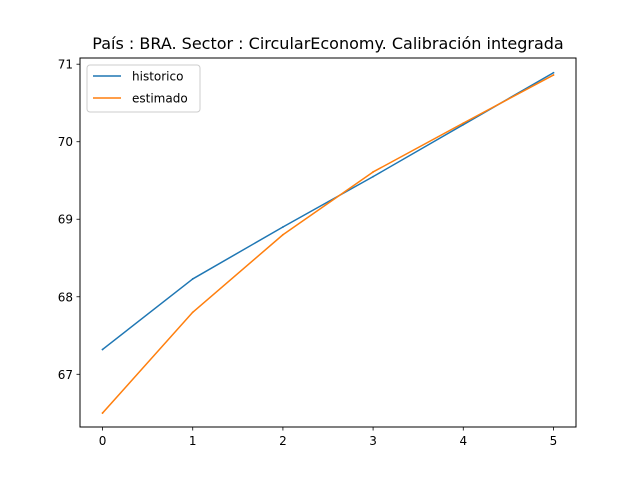 The width and height of the screenshot is (640, 480). Describe the element at coordinates (65, 375) in the screenshot. I see `y-tick-label: 67` at that location.